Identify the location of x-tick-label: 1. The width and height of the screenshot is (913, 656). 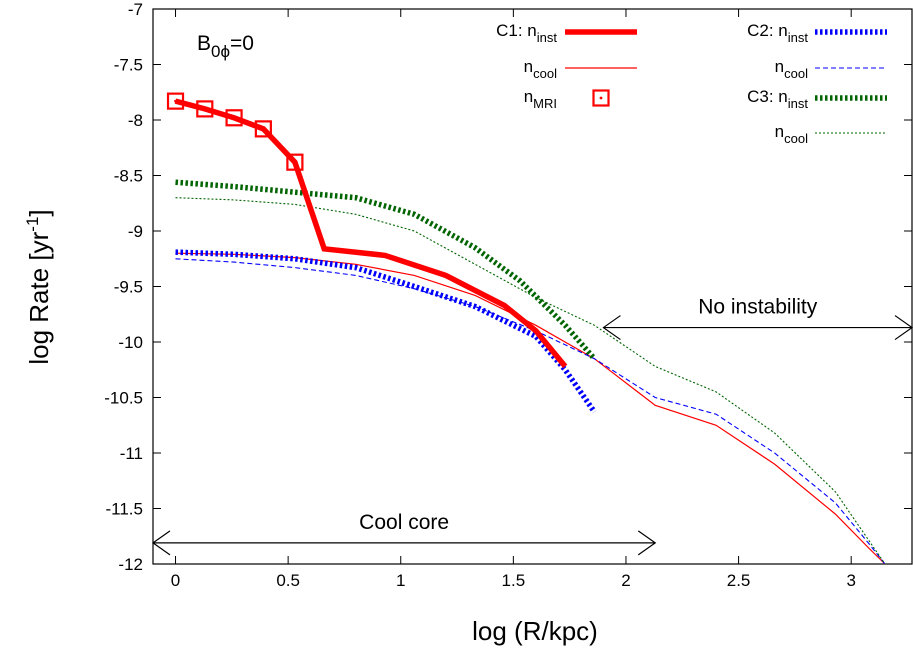
(400, 580).